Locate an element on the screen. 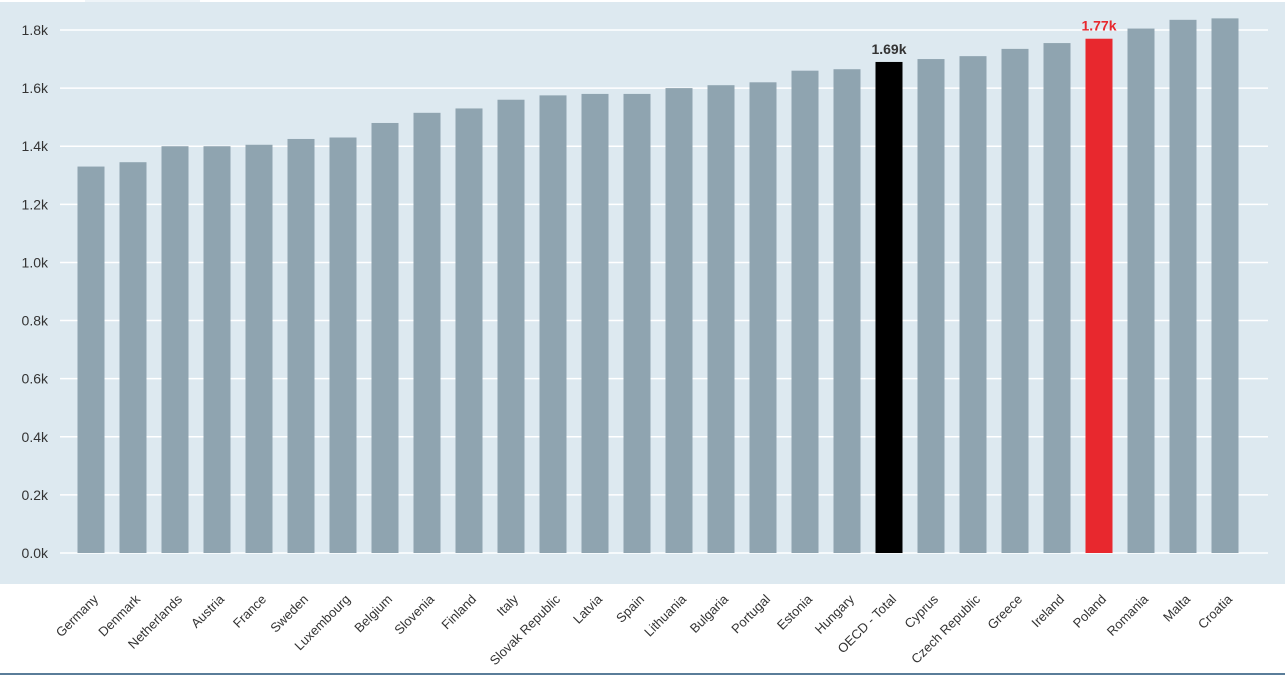 The image size is (1285, 675). y-tick-label: 0.4k is located at coordinates (35, 437).